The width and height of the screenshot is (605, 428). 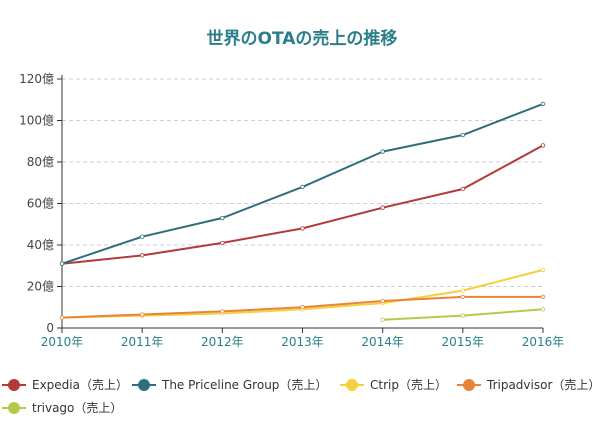 I want to click on x-tick-label: 2014年, so click(x=382, y=342).